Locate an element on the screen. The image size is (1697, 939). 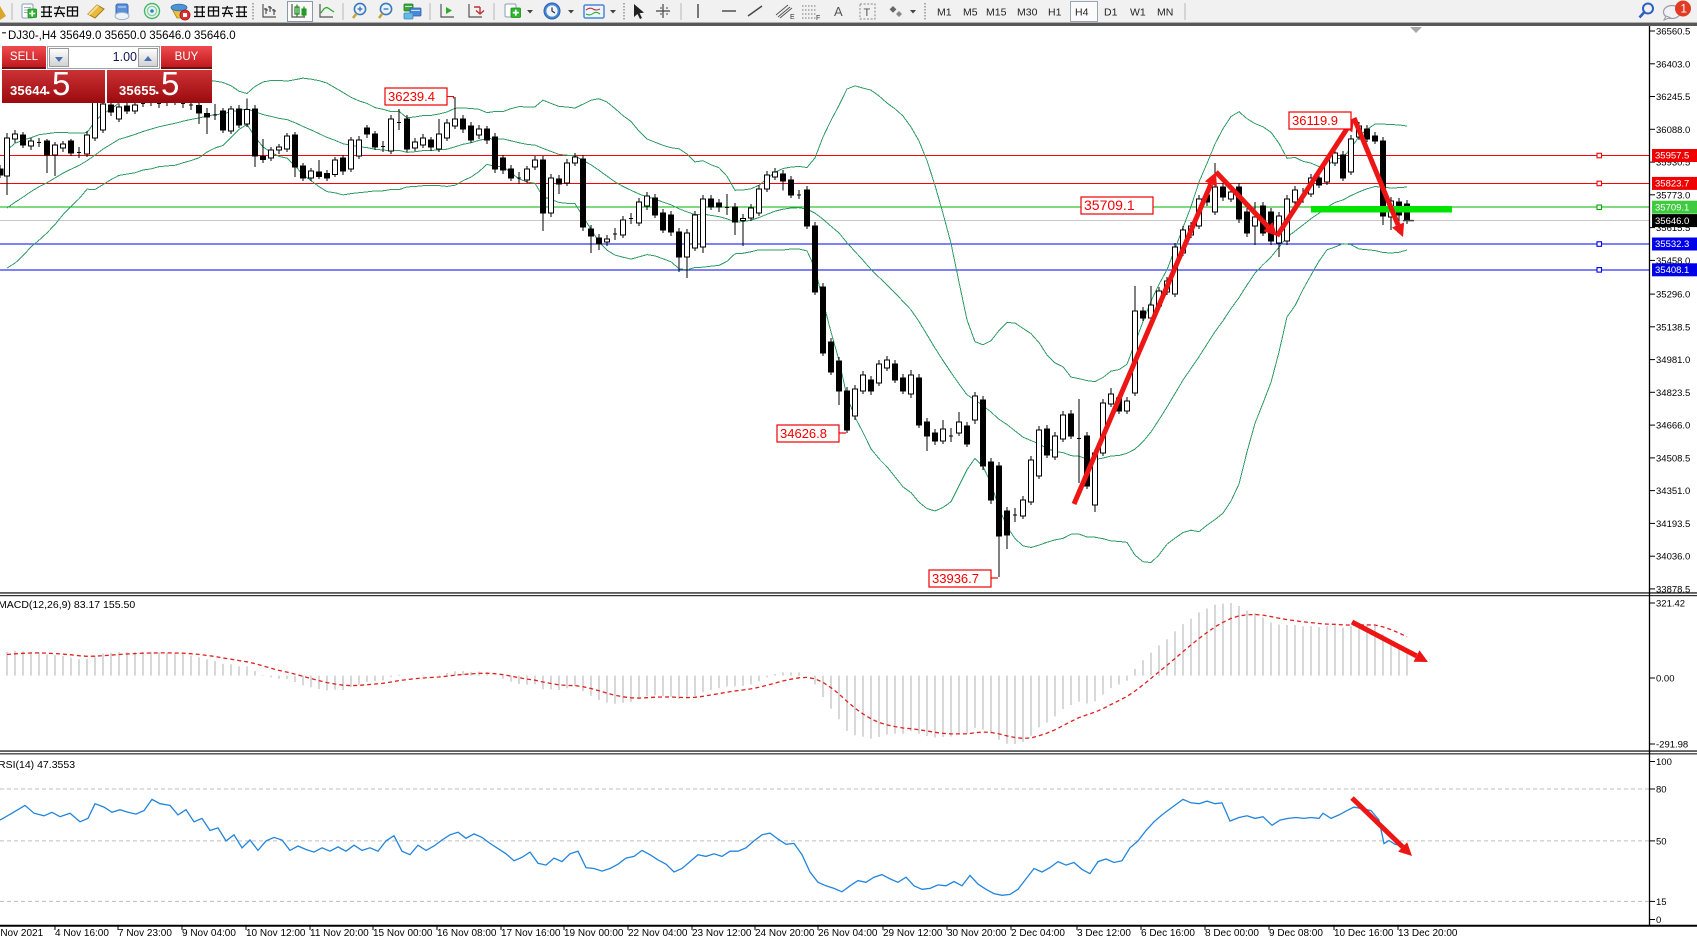
svg-text: 10 Nov 12:00 is located at coordinates (276, 933).